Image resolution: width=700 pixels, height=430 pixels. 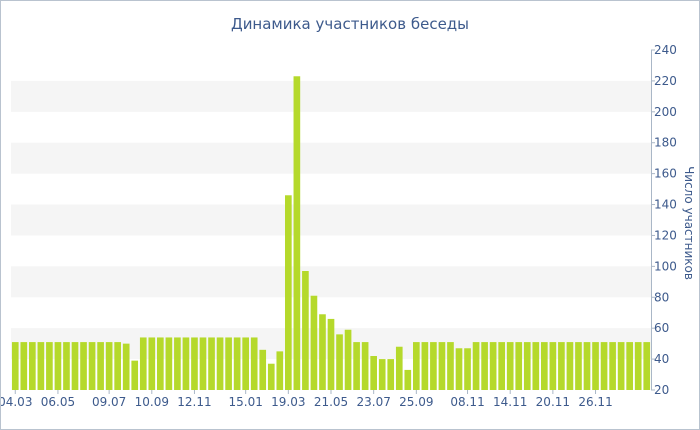 I want to click on x-tick-label: 08.11, so click(x=467, y=402).